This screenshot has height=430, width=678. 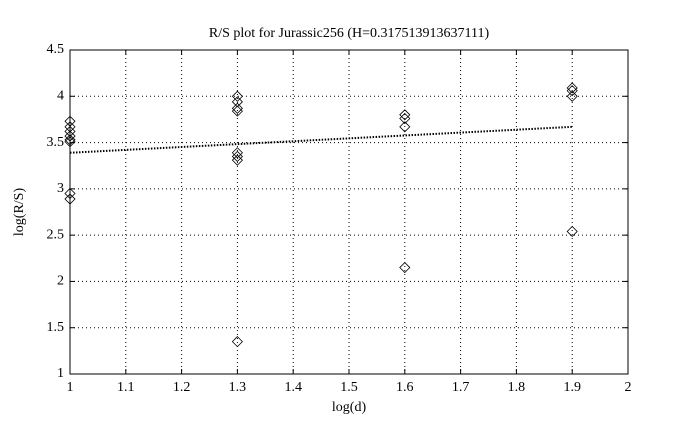 What do you see at coordinates (60, 96) in the screenshot?
I see `y-tick-label: 4` at bounding box center [60, 96].